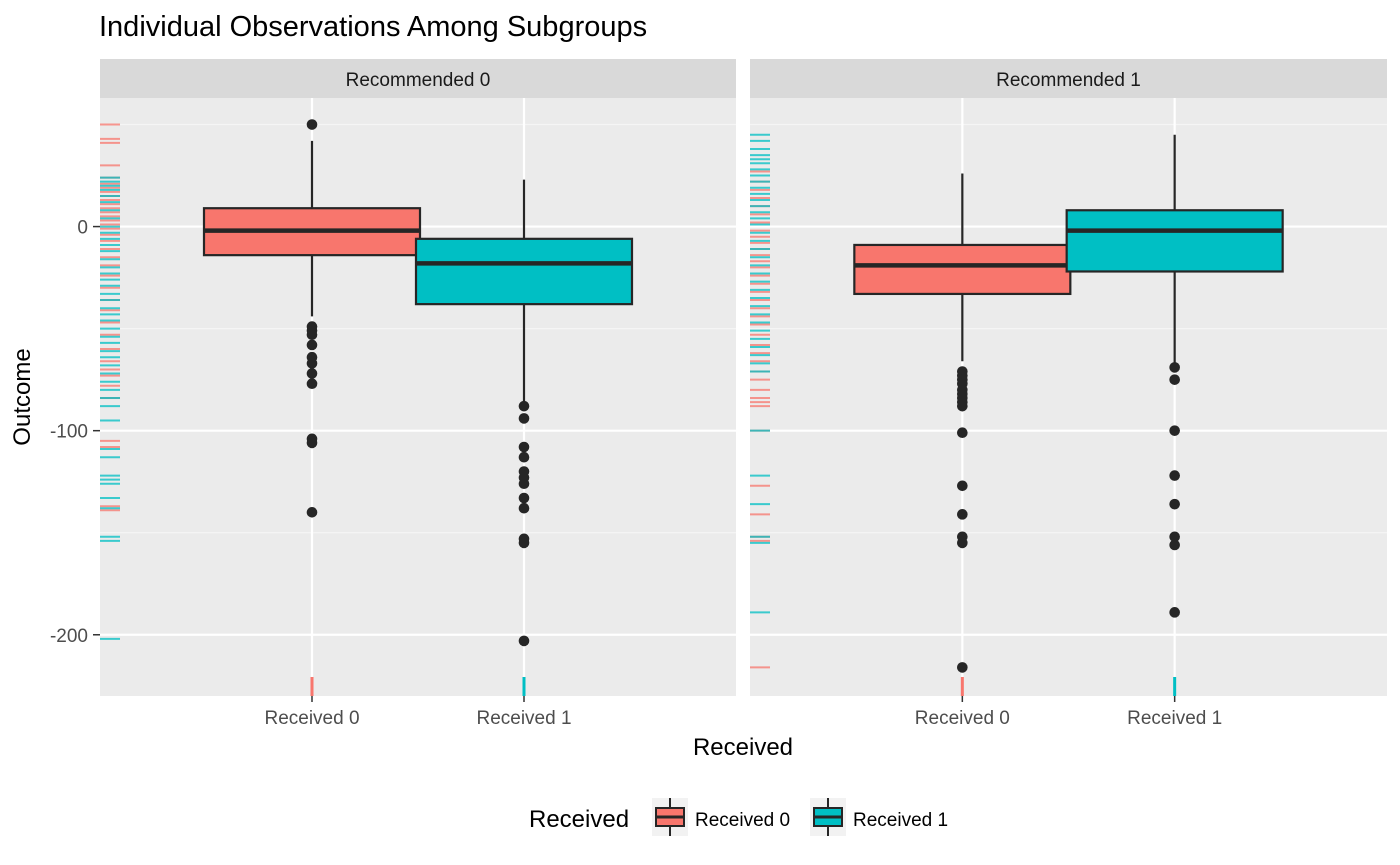 Image resolution: width=1400 pixels, height=865 pixels. I want to click on legend-label: Received 1, so click(900, 820).